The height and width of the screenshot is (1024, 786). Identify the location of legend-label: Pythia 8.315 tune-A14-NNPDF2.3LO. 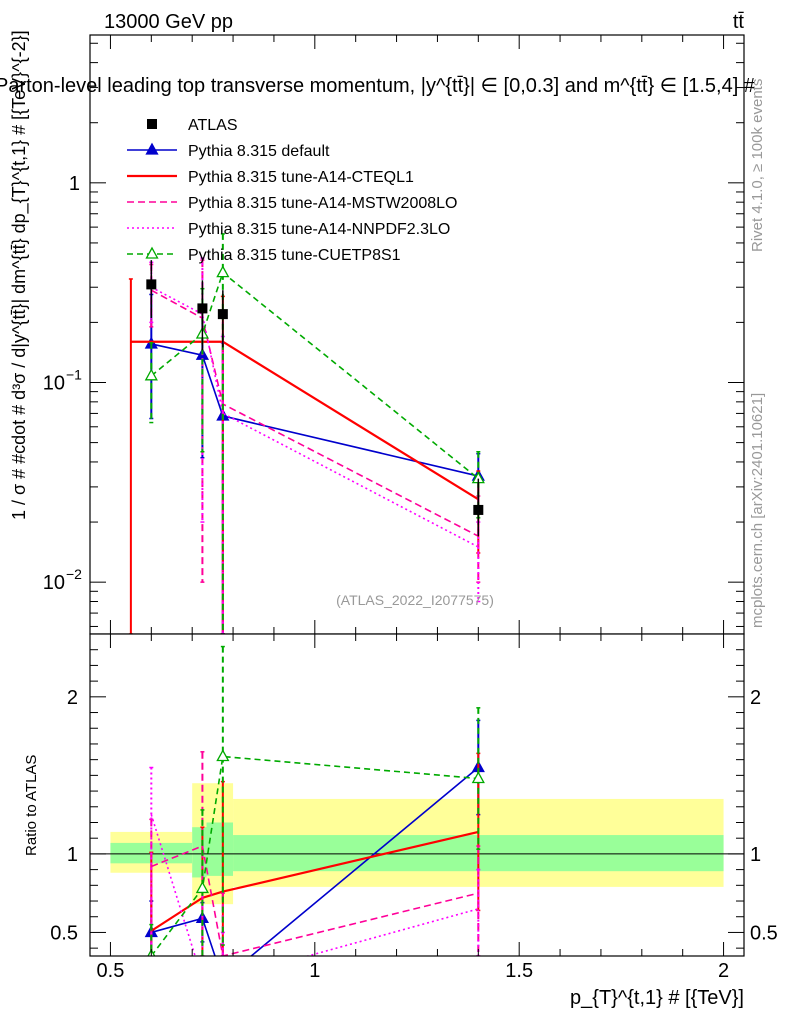
(319, 229).